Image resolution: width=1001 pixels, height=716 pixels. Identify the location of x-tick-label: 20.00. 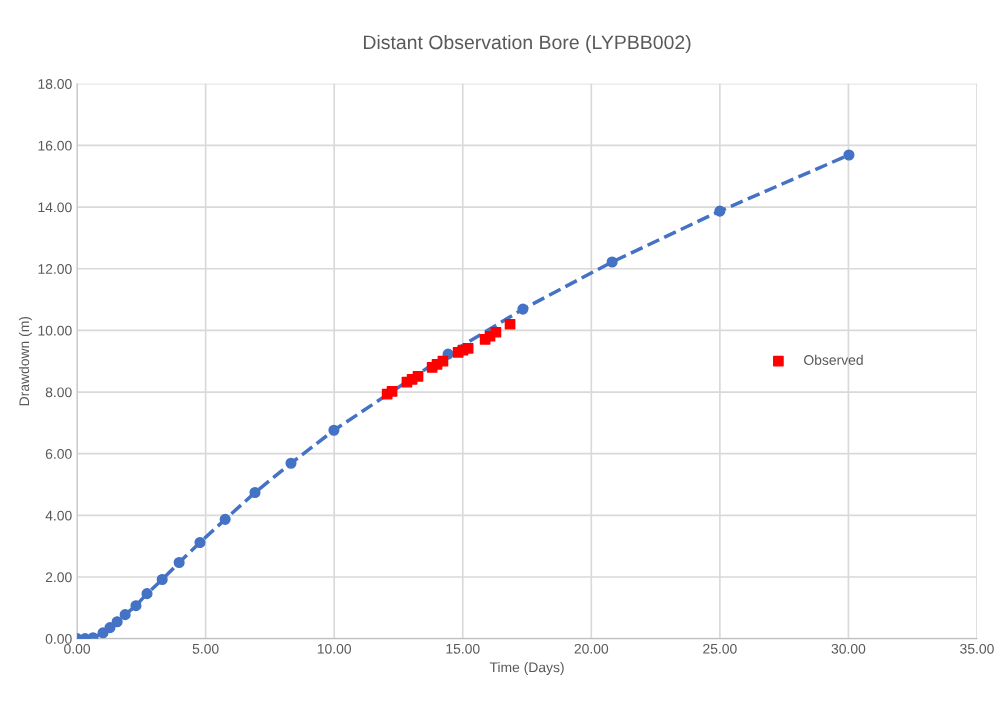
(591, 648).